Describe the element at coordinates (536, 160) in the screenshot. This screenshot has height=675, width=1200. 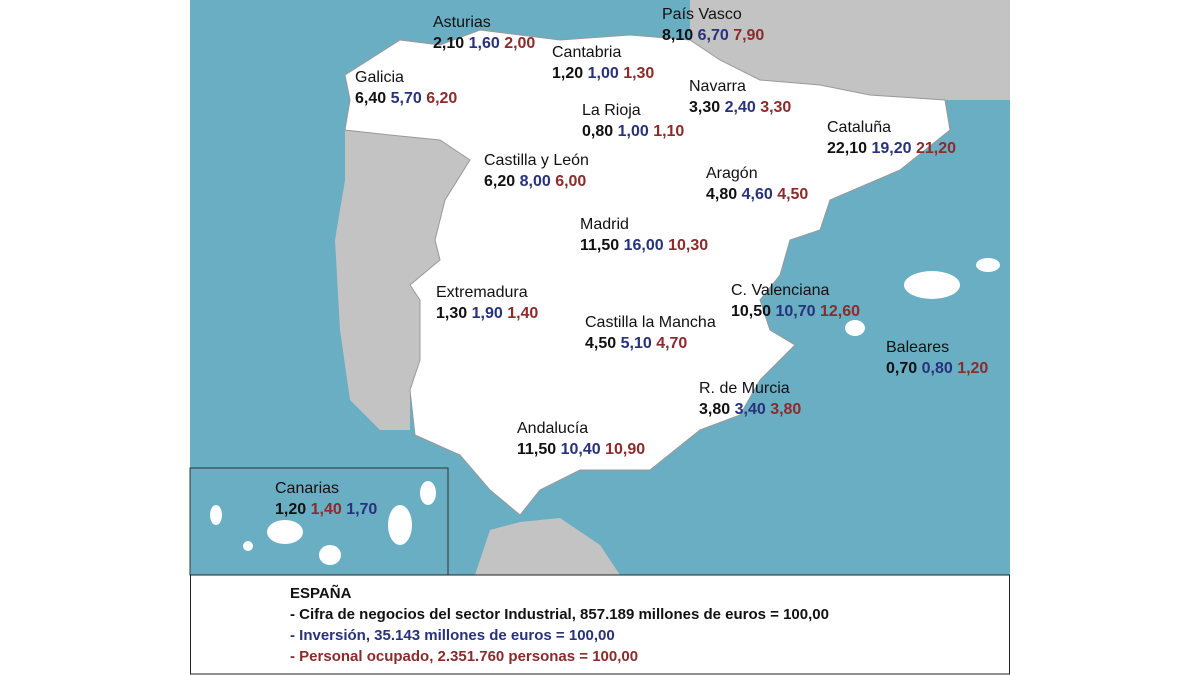
I see `region-name: Castilla y León` at that location.